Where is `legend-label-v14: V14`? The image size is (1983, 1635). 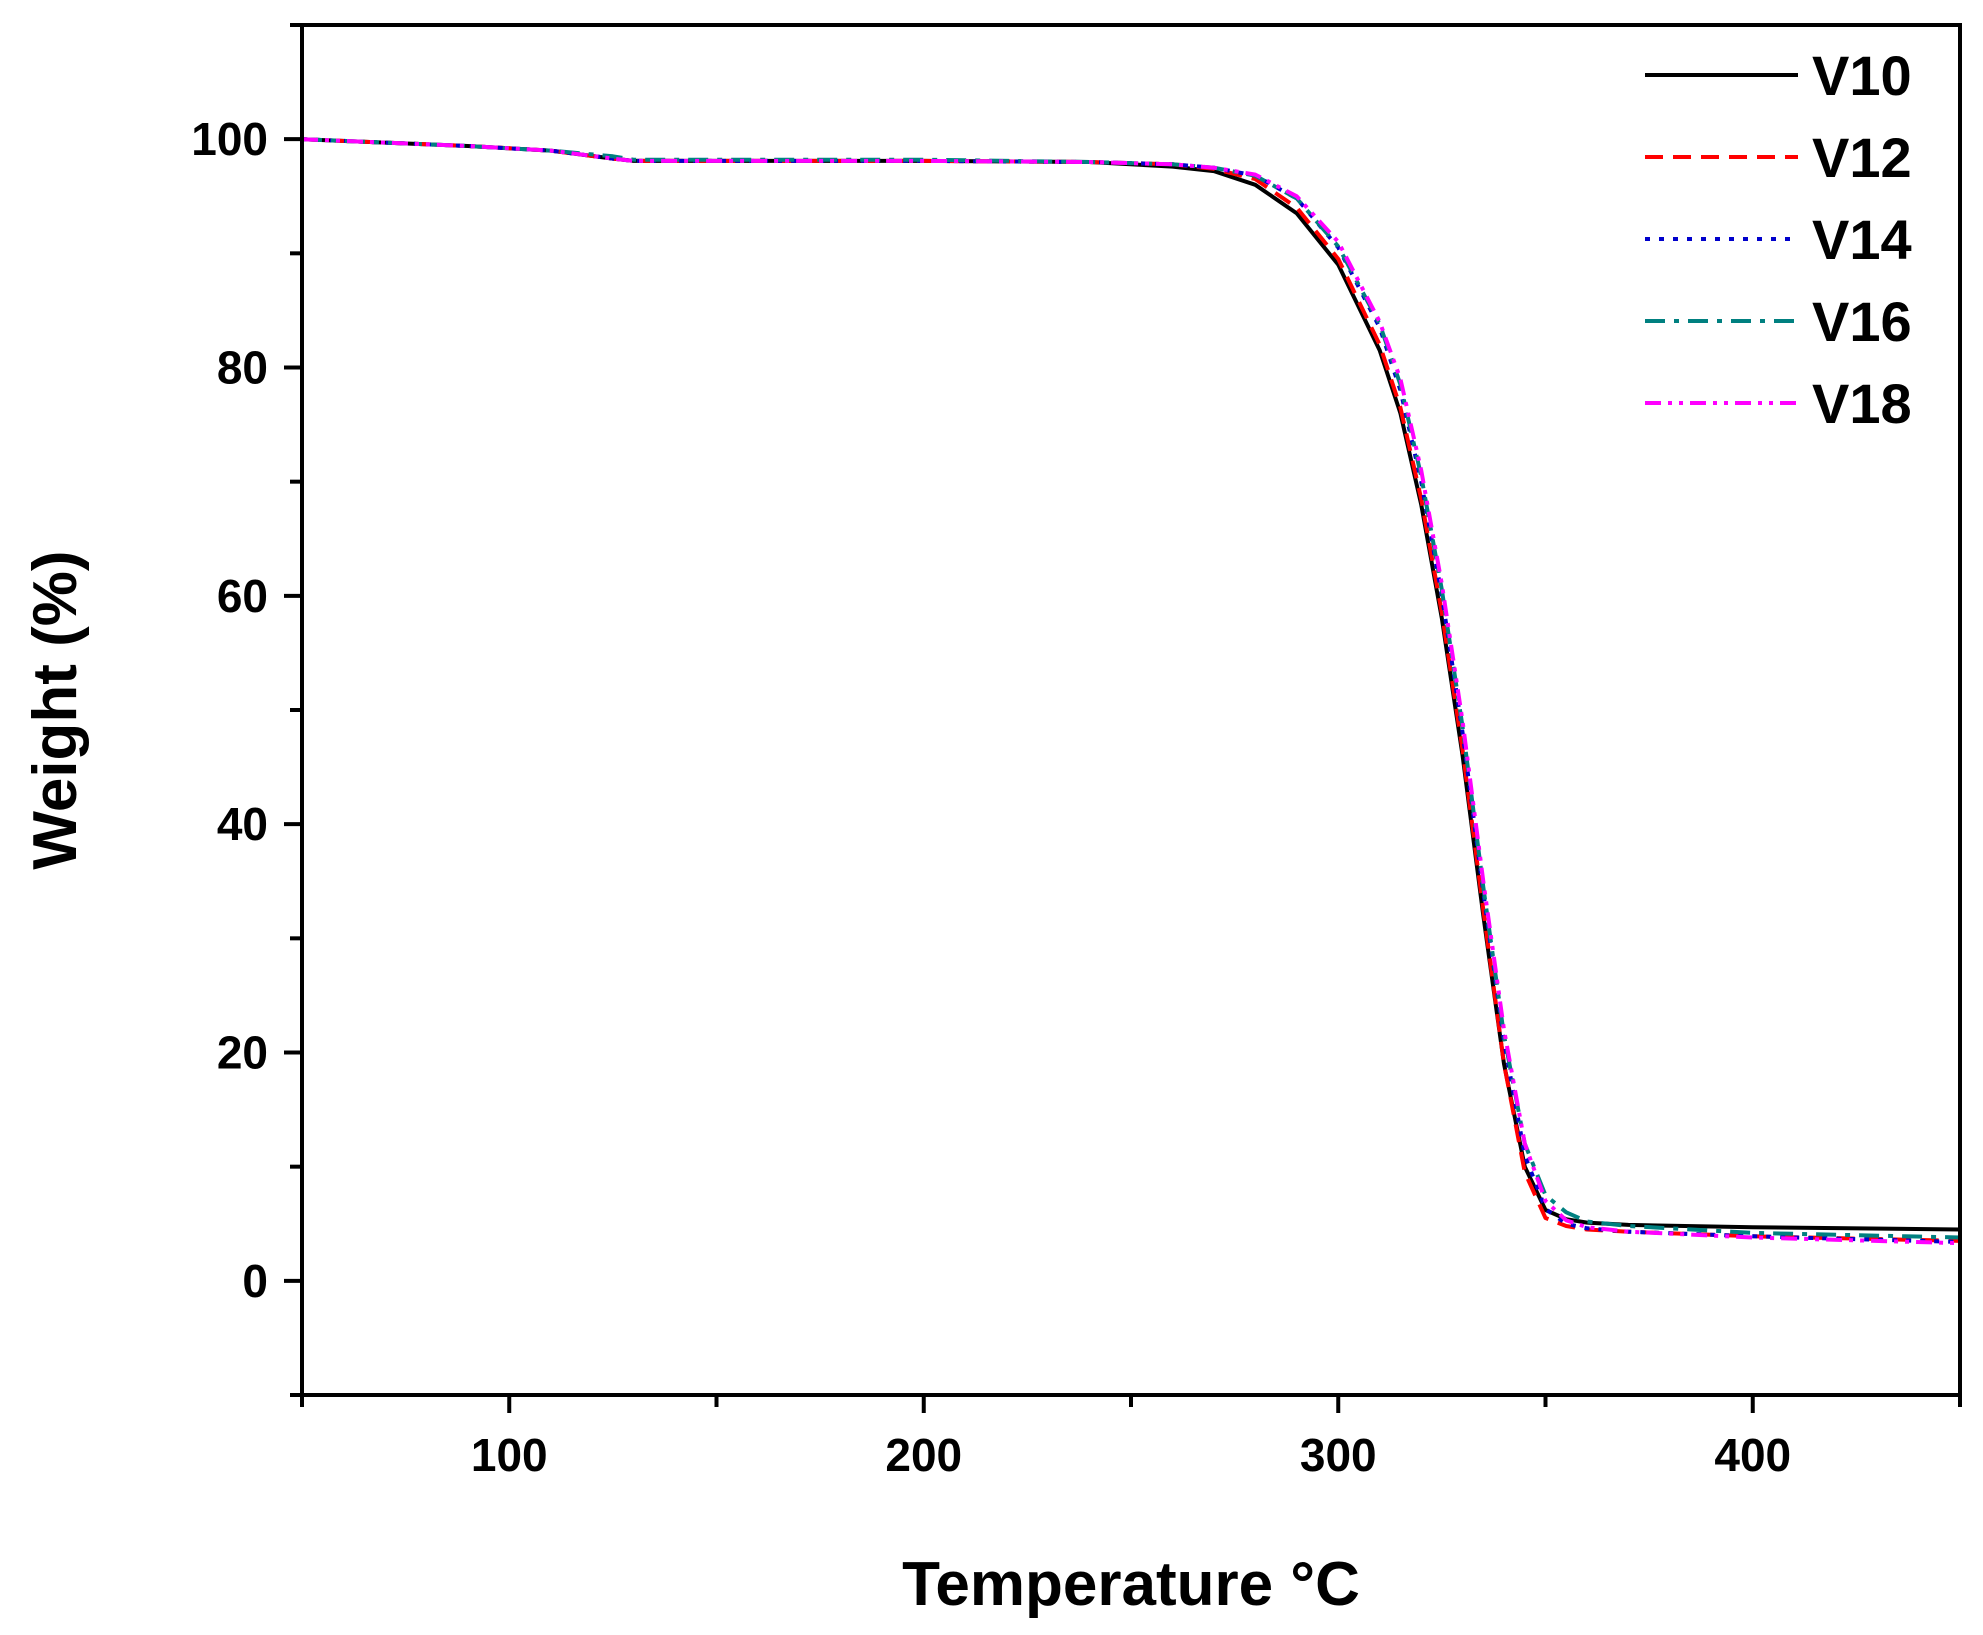
legend-label-v14: V14 is located at coordinates (1862, 239).